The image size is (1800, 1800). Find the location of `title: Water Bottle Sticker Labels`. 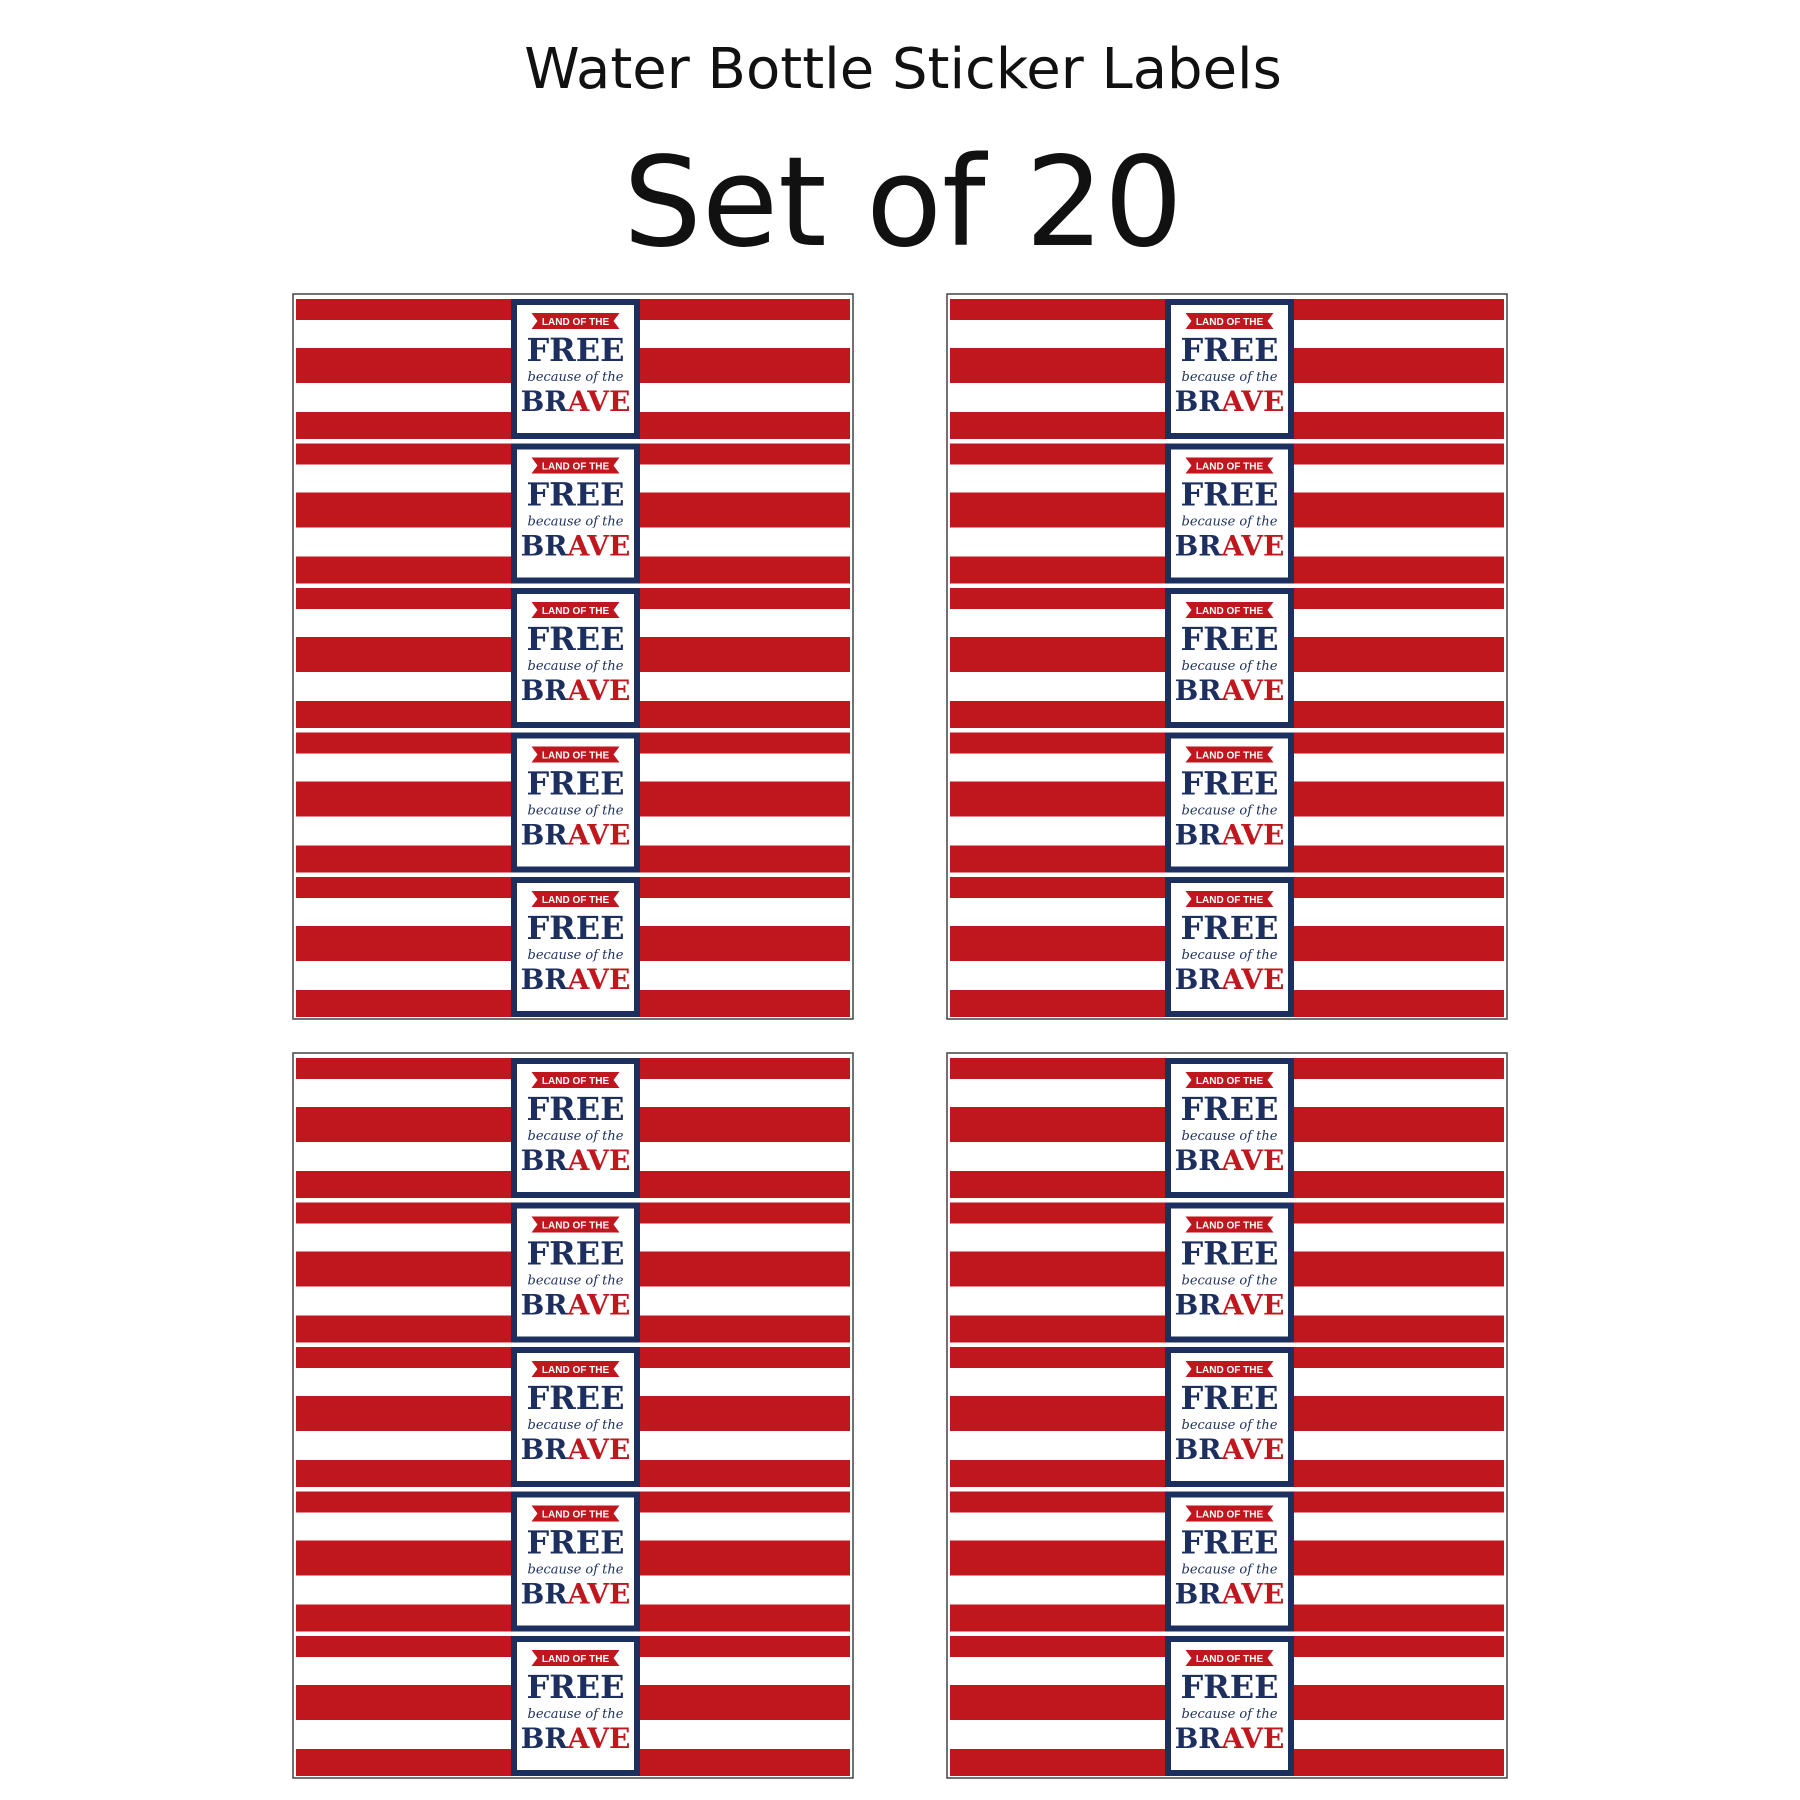

title: Water Bottle Sticker Labels is located at coordinates (903, 69).